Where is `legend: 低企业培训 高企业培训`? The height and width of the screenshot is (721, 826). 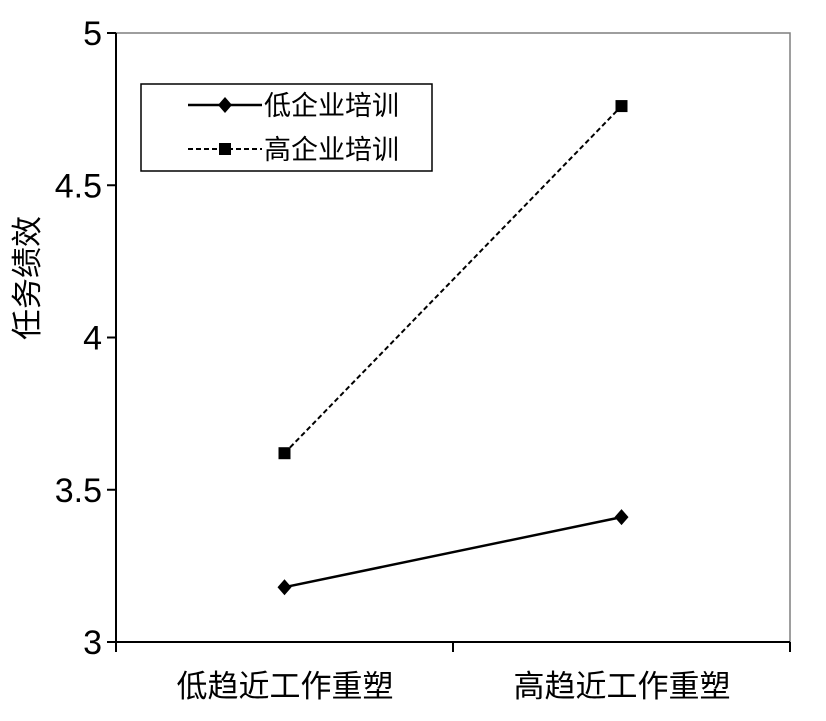 legend: 低企业培训 高企业培训 is located at coordinates (286, 127).